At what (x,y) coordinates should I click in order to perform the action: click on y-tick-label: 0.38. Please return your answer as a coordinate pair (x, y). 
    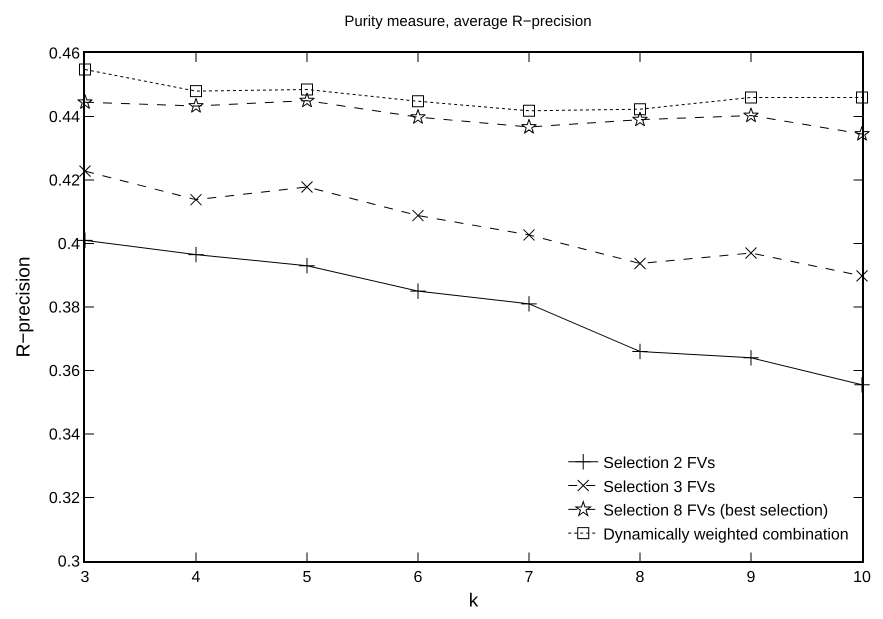
    Looking at the image, I should click on (64, 308).